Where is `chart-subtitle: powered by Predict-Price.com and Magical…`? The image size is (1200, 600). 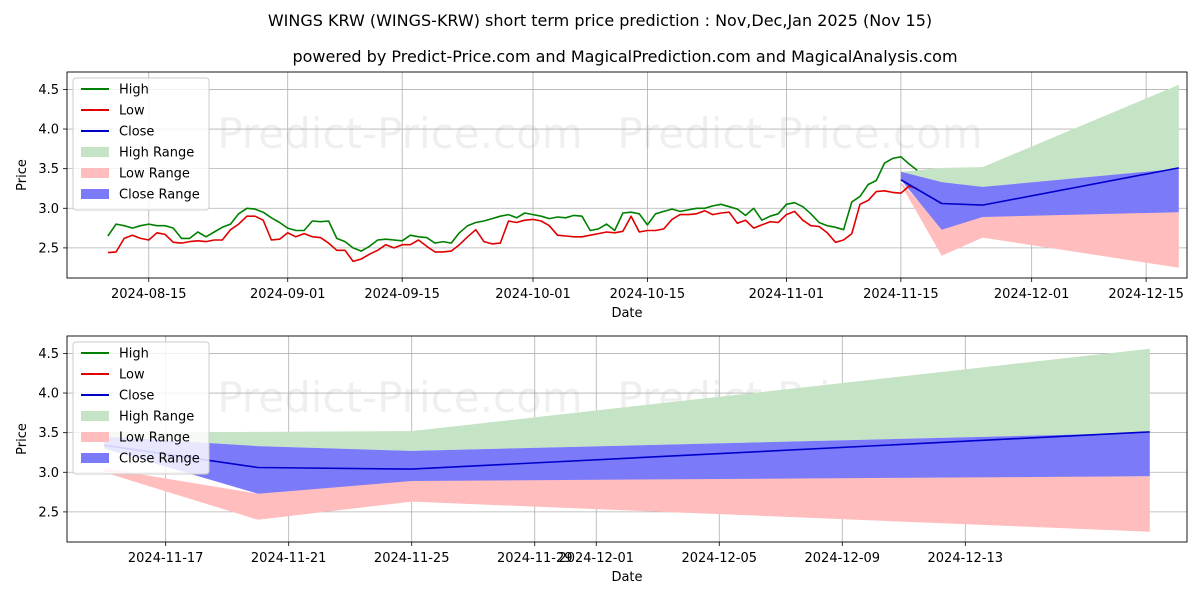
chart-subtitle: powered by Predict-Price.com and Magical… is located at coordinates (624, 56).